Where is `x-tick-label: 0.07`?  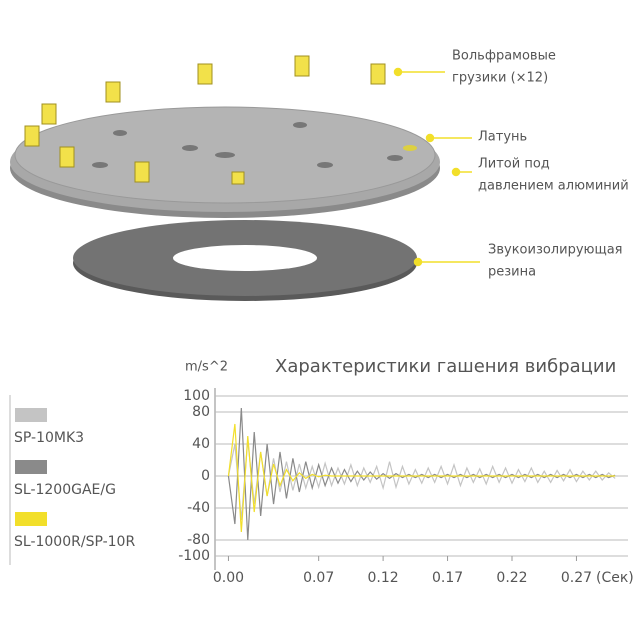 x-tick-label: 0.07 is located at coordinates (318, 578).